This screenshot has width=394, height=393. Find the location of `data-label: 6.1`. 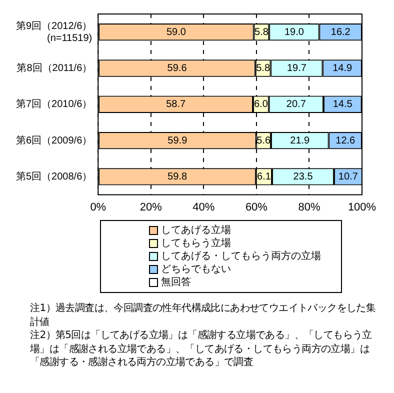

data-label: 6.1 is located at coordinates (264, 176).